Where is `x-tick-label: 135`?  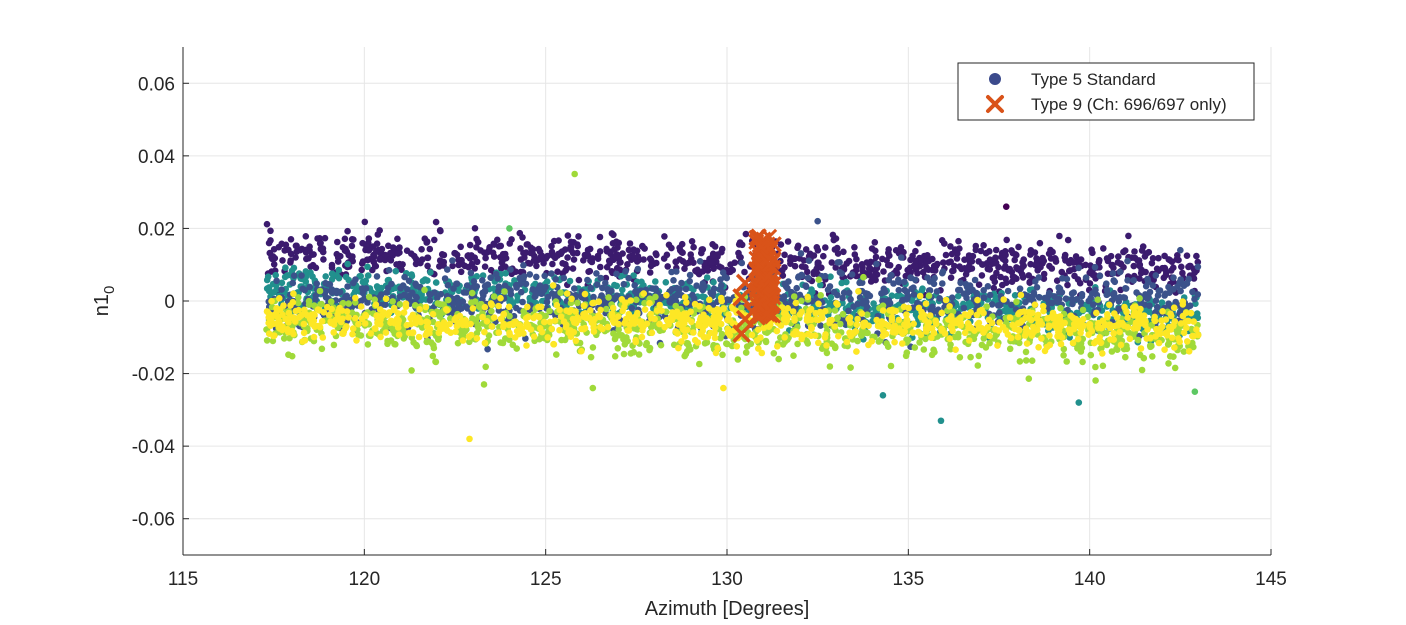 x-tick-label: 135 is located at coordinates (908, 579).